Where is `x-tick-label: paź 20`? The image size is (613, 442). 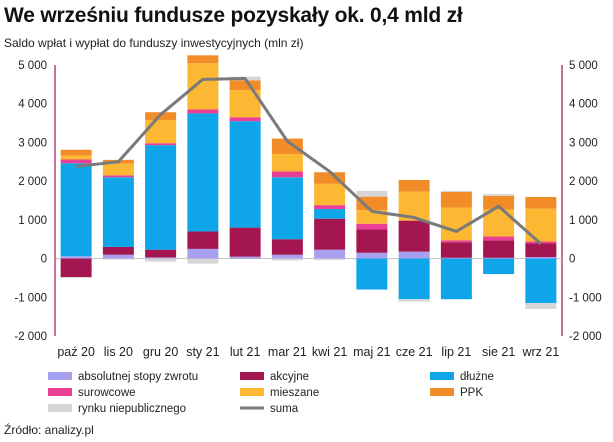 x-tick-label: paź 20 is located at coordinates (76, 352).